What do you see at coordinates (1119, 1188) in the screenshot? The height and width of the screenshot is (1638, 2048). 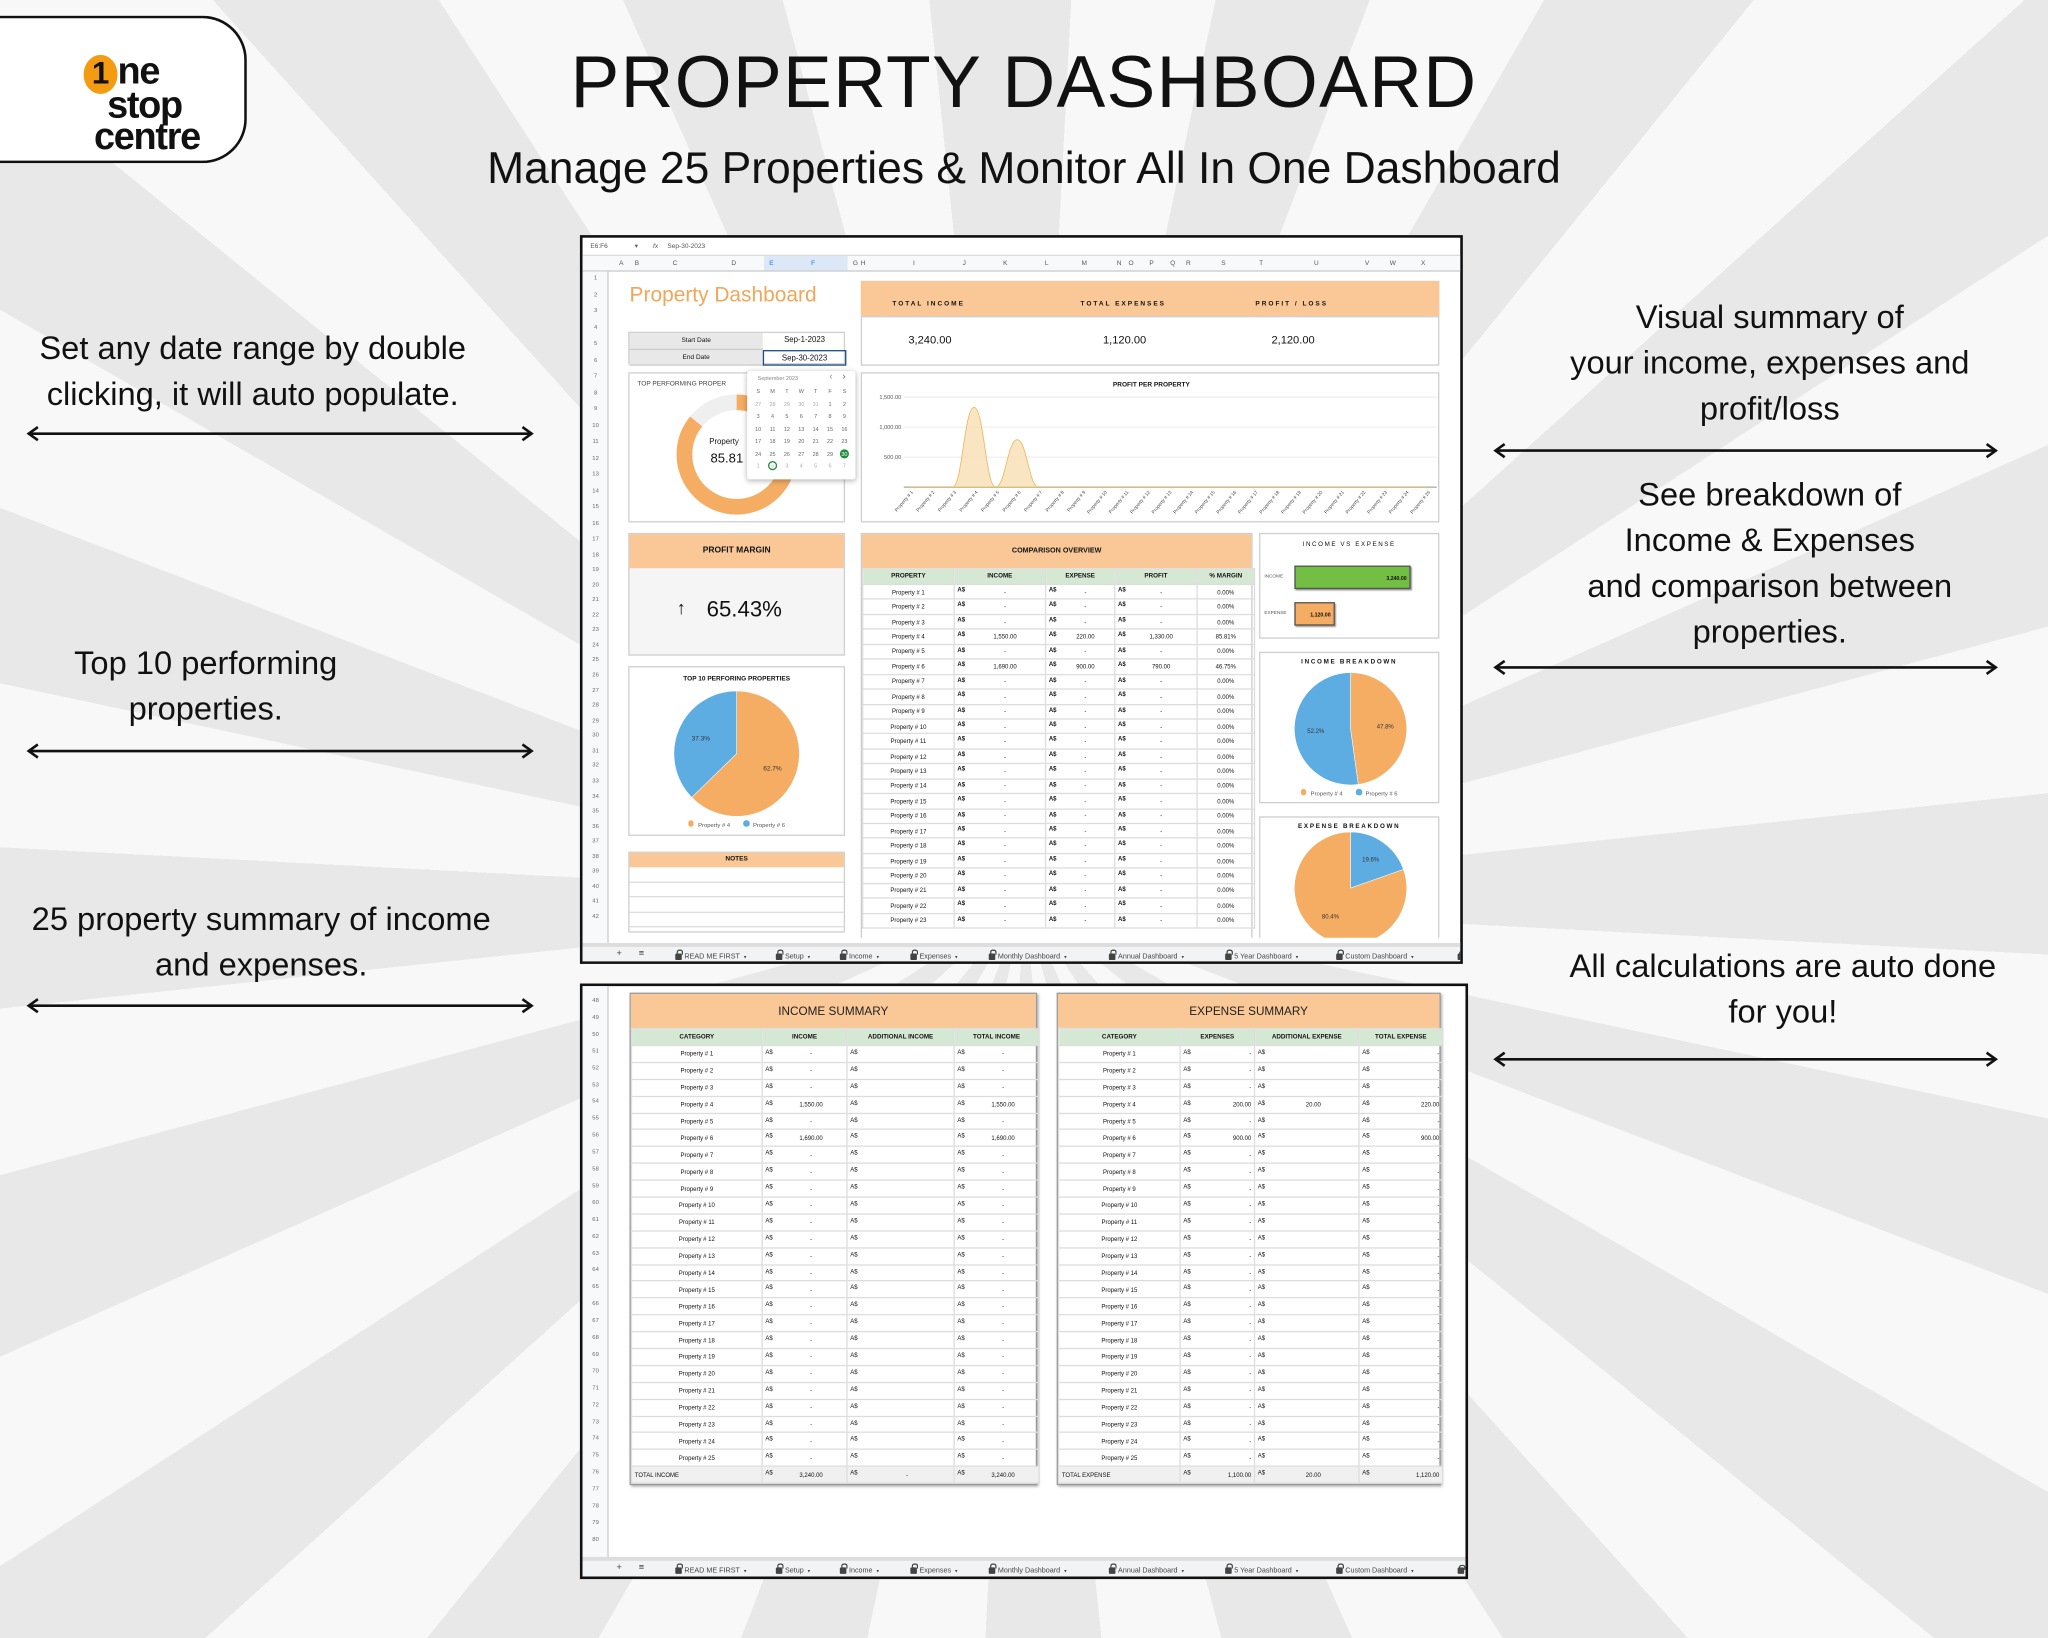 I see `table-cell: Property # 9` at bounding box center [1119, 1188].